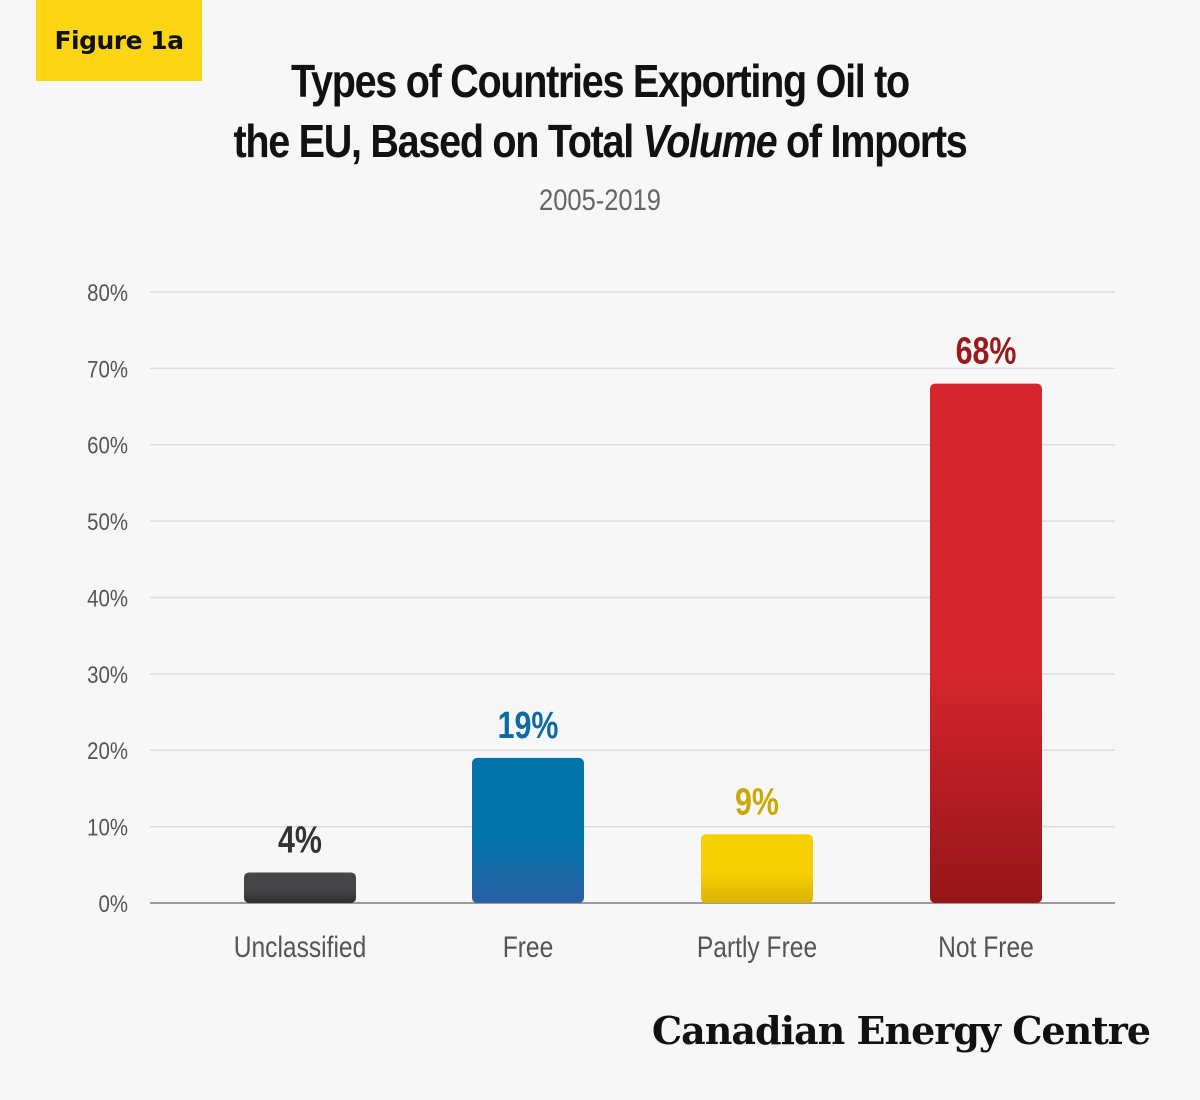 This screenshot has height=1100, width=1200. What do you see at coordinates (600, 200) in the screenshot?
I see `chart-subtitle: 2005-2019` at bounding box center [600, 200].